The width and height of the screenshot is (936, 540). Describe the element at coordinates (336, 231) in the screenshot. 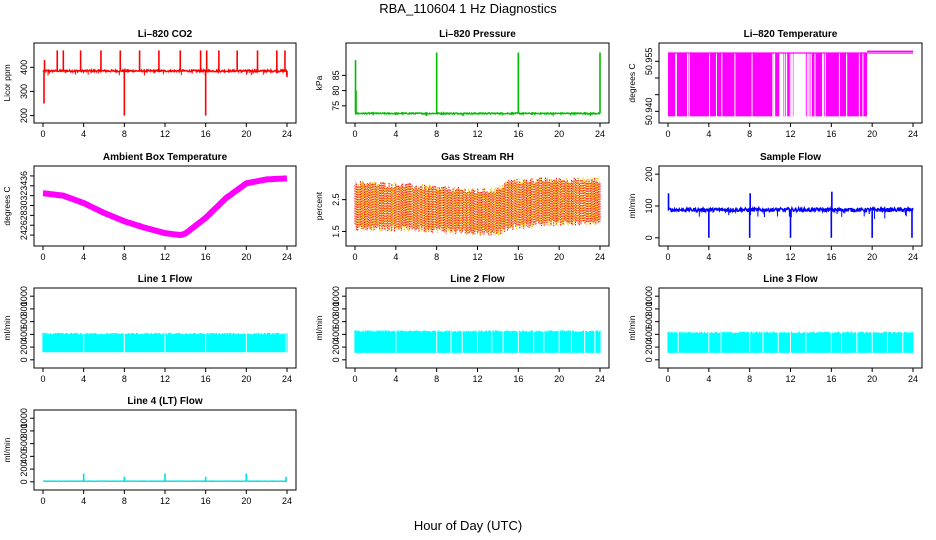

I see `y-tick-label: 1.5` at that location.